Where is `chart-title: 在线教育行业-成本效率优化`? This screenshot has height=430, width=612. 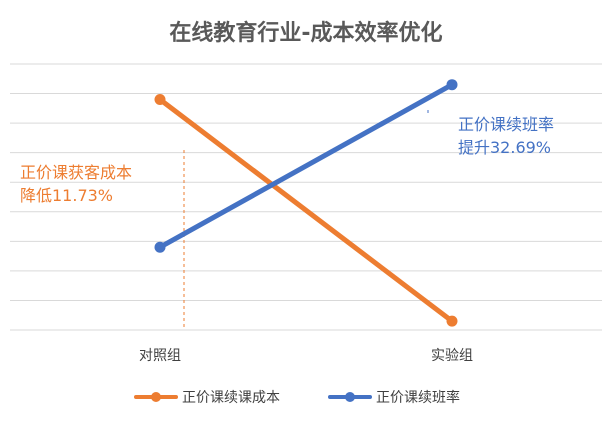 chart-title: 在线教育行业-成本效率优化 is located at coordinates (305, 33).